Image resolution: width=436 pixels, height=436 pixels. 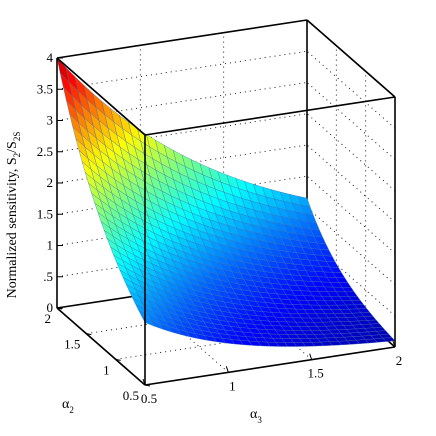 What do you see at coordinates (48, 276) in the screenshot?
I see `z-tick-label: .5` at bounding box center [48, 276].